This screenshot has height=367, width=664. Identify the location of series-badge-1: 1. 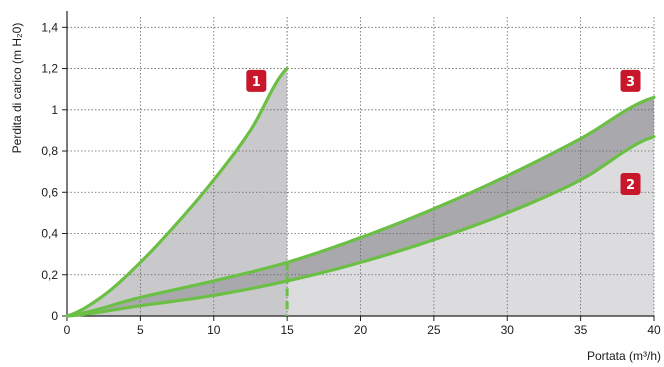
(256, 80).